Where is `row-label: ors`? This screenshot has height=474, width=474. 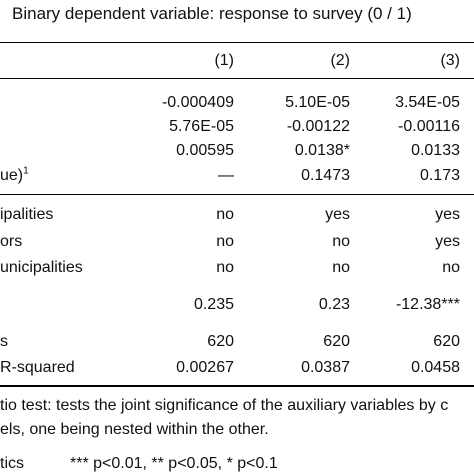
row-label: ors is located at coordinates (11, 241).